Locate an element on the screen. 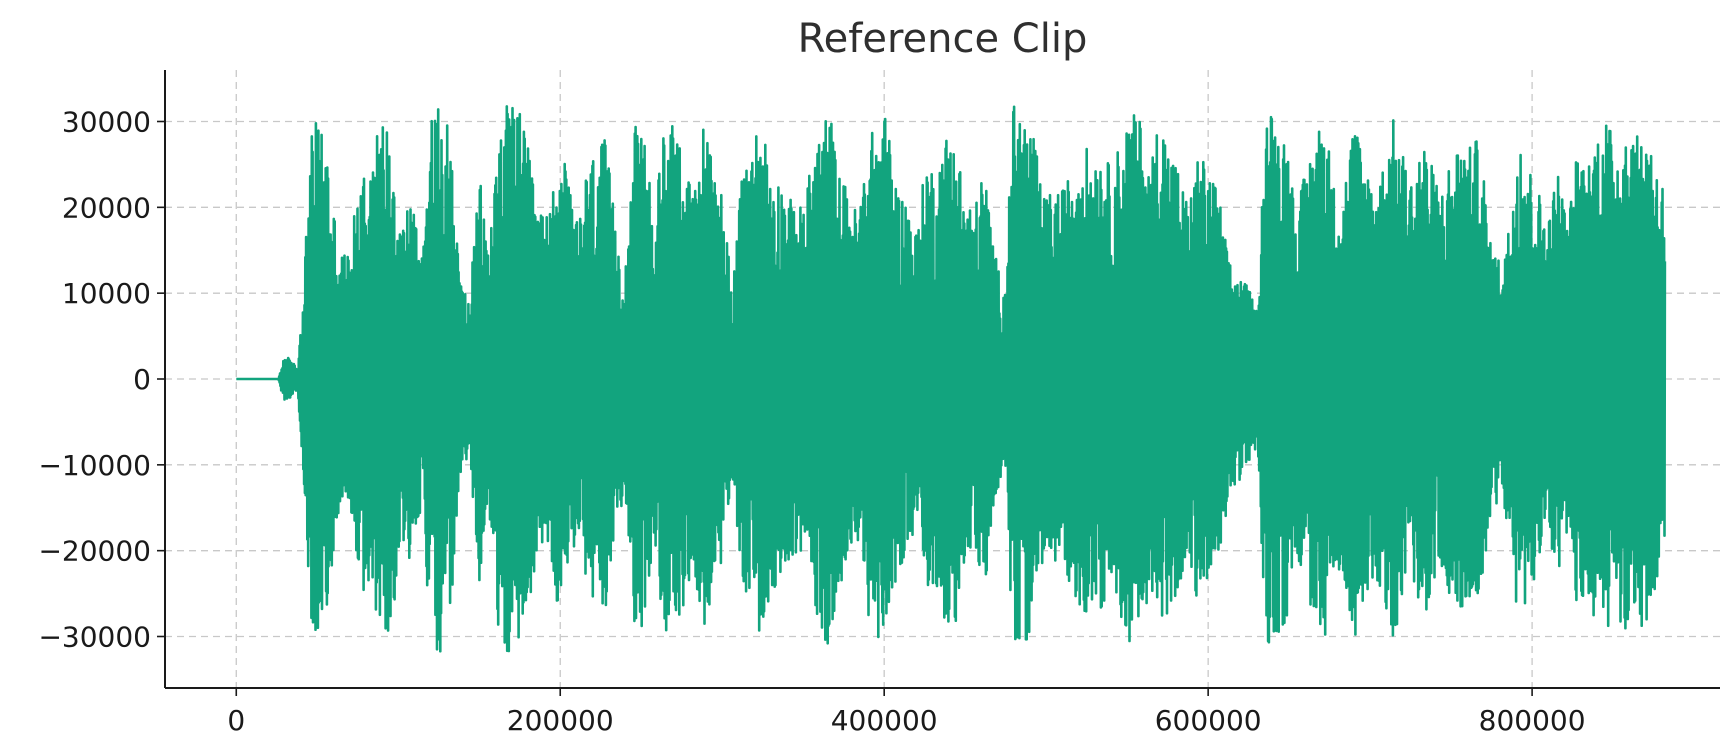 The image size is (1734, 749). y-tick-label: 20000 is located at coordinates (106, 207).